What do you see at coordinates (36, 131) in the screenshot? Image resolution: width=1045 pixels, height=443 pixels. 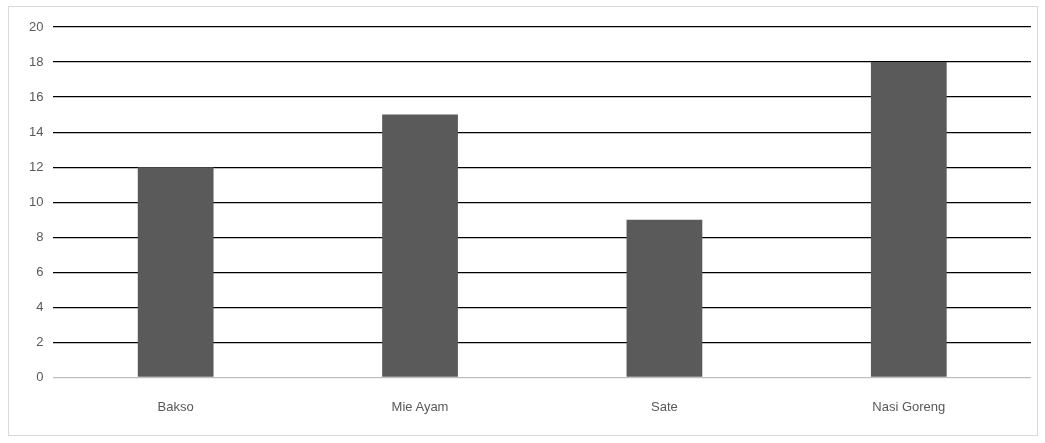 I see `y-tick-label: 14` at bounding box center [36, 131].